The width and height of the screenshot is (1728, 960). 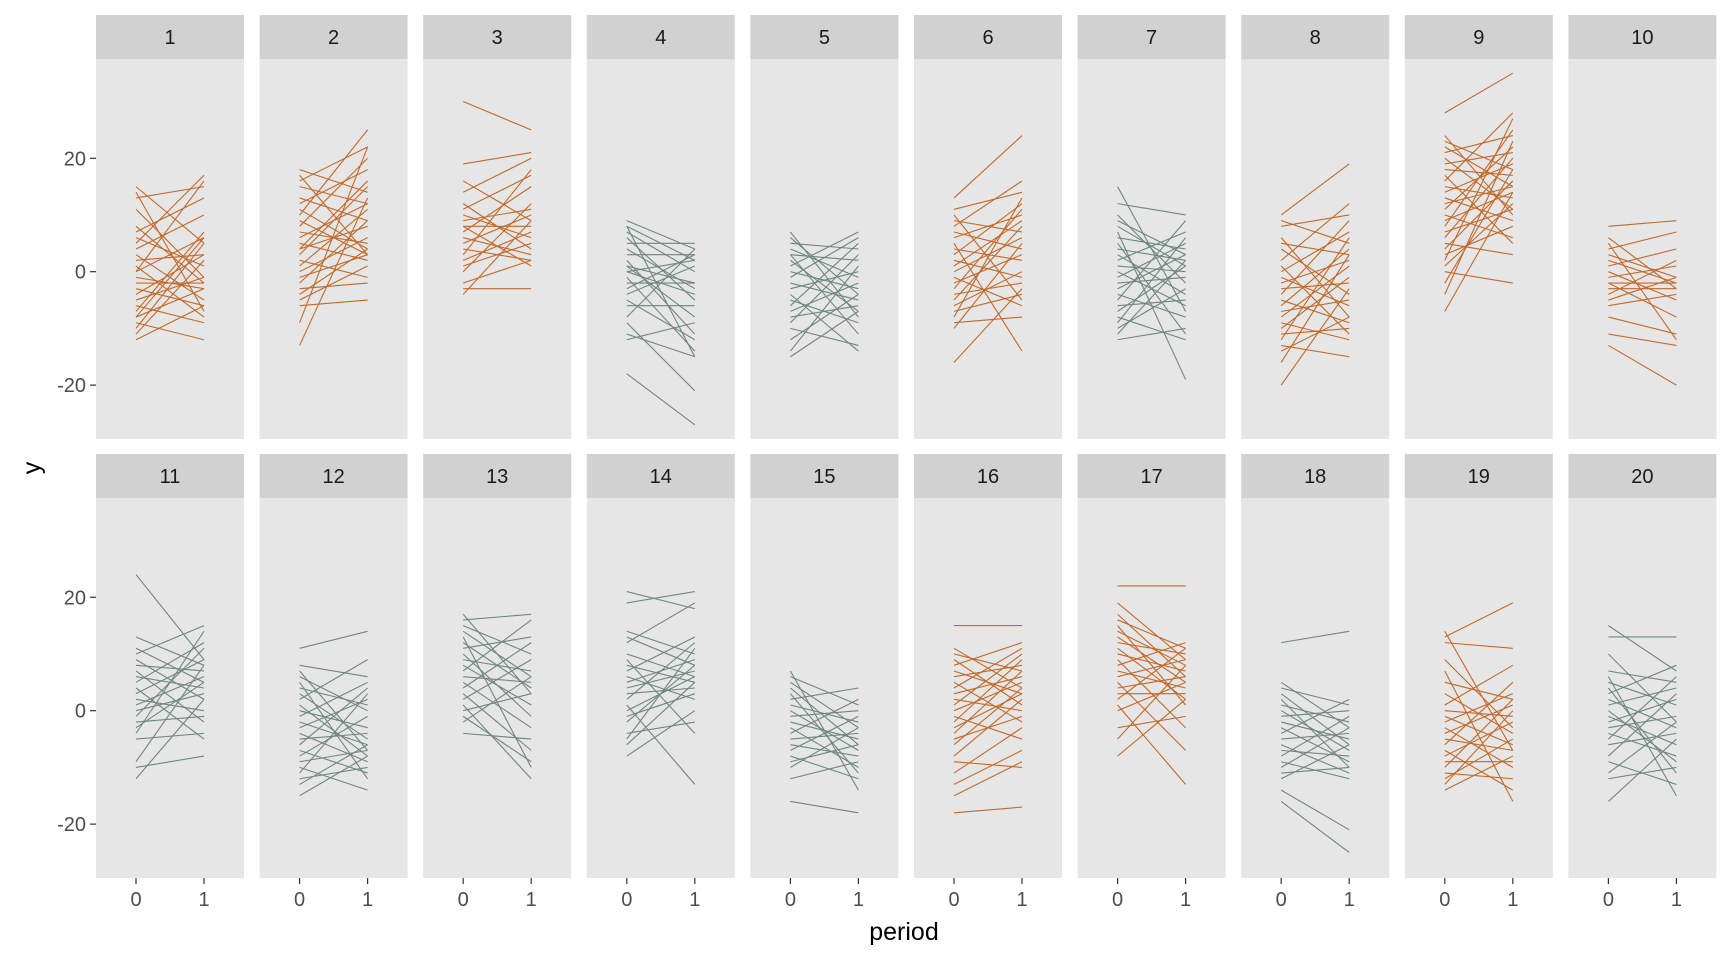 I want to click on facet-strip-label: 7, so click(x=1151, y=38).